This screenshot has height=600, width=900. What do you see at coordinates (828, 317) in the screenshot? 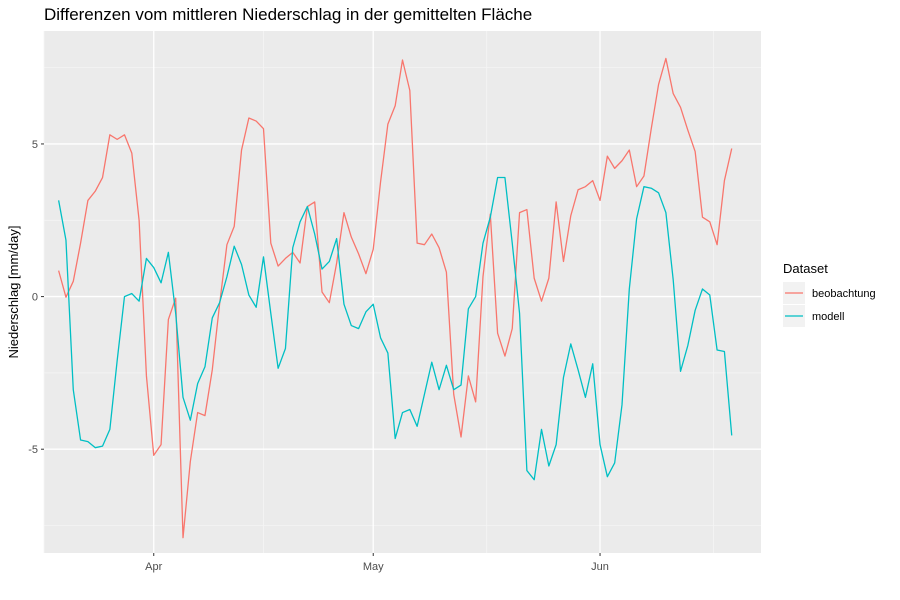
I see `legend-label-modell: modell` at bounding box center [828, 317].